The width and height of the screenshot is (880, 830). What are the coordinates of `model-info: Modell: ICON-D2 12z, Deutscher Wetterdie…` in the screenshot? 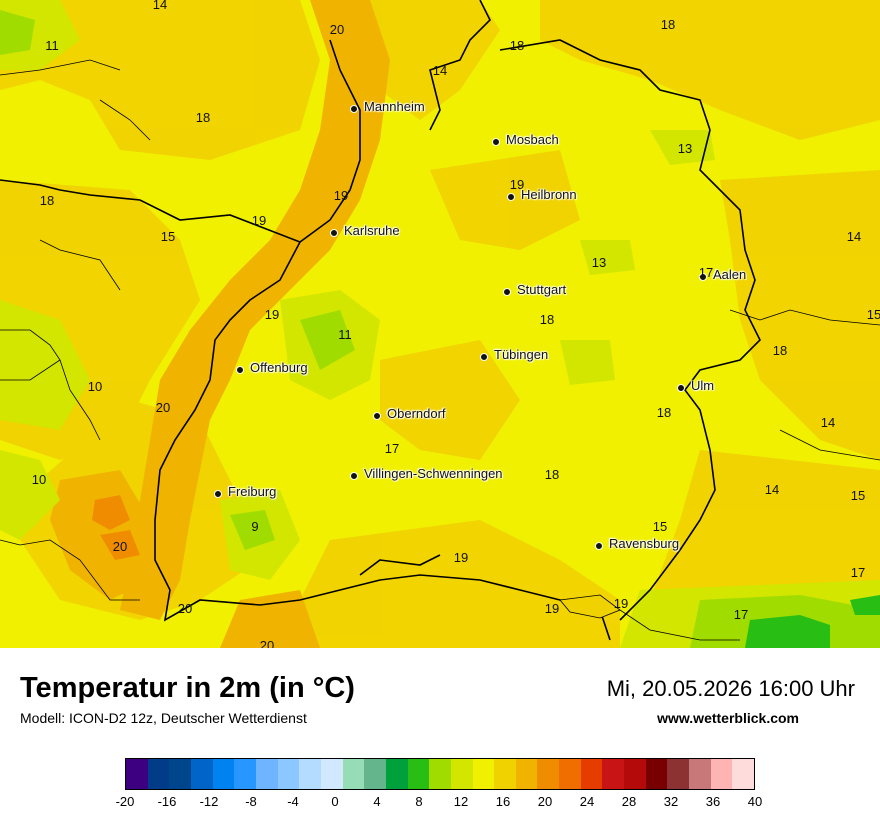 It's located at (163, 718).